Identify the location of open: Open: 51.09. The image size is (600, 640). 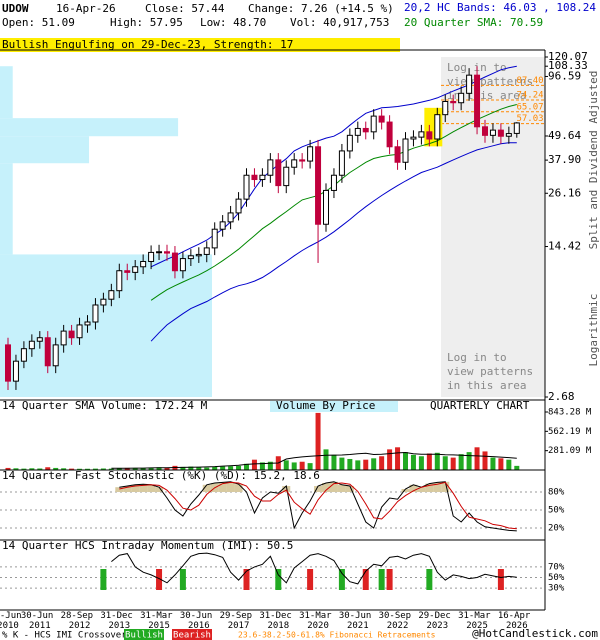
(38, 22).